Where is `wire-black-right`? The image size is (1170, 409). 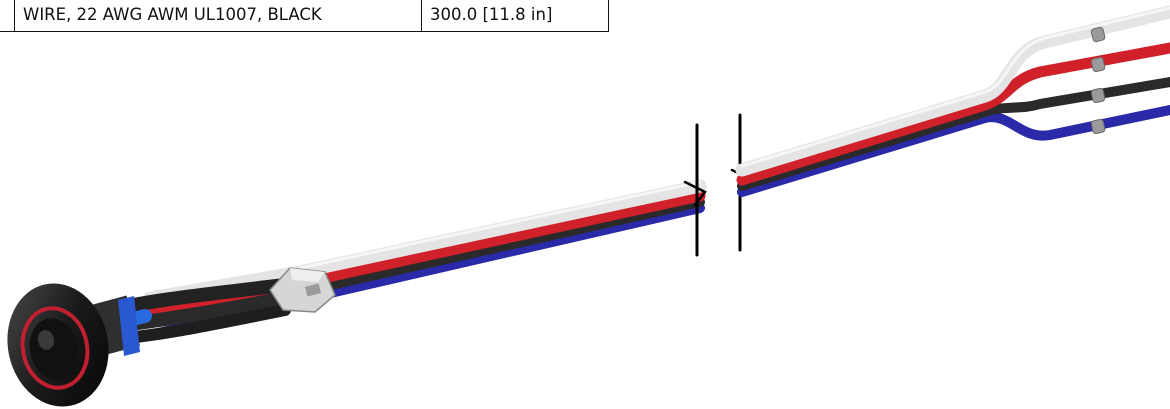
wire-black-right is located at coordinates (953, 134).